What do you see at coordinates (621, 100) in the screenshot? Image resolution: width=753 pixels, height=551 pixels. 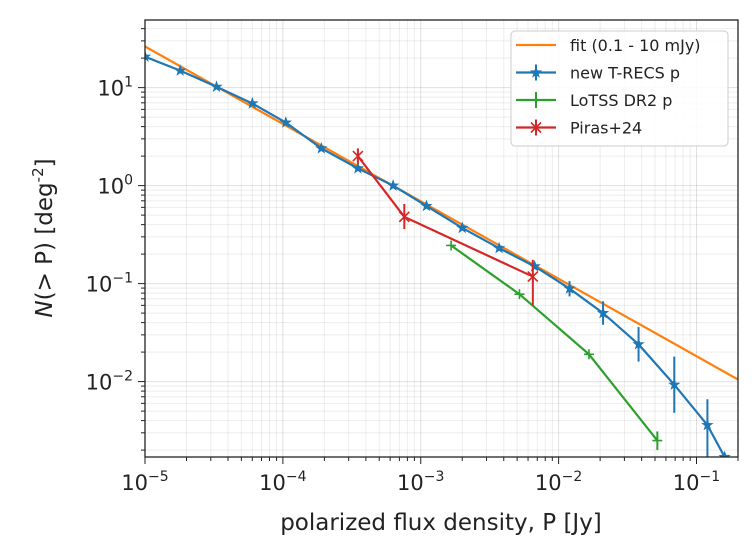 I see `legend-label: LoTSS DR2 p` at bounding box center [621, 100].